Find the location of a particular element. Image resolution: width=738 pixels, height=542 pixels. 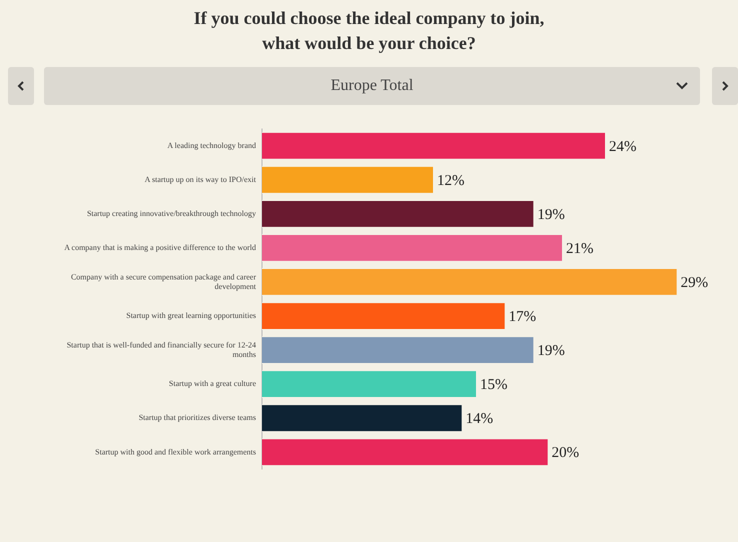

data-label: 21% is located at coordinates (580, 248).